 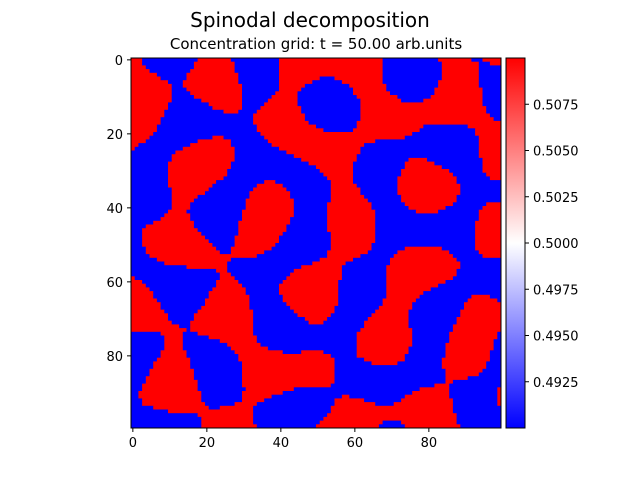 I want to click on x-tick-label: 80, so click(x=429, y=443).